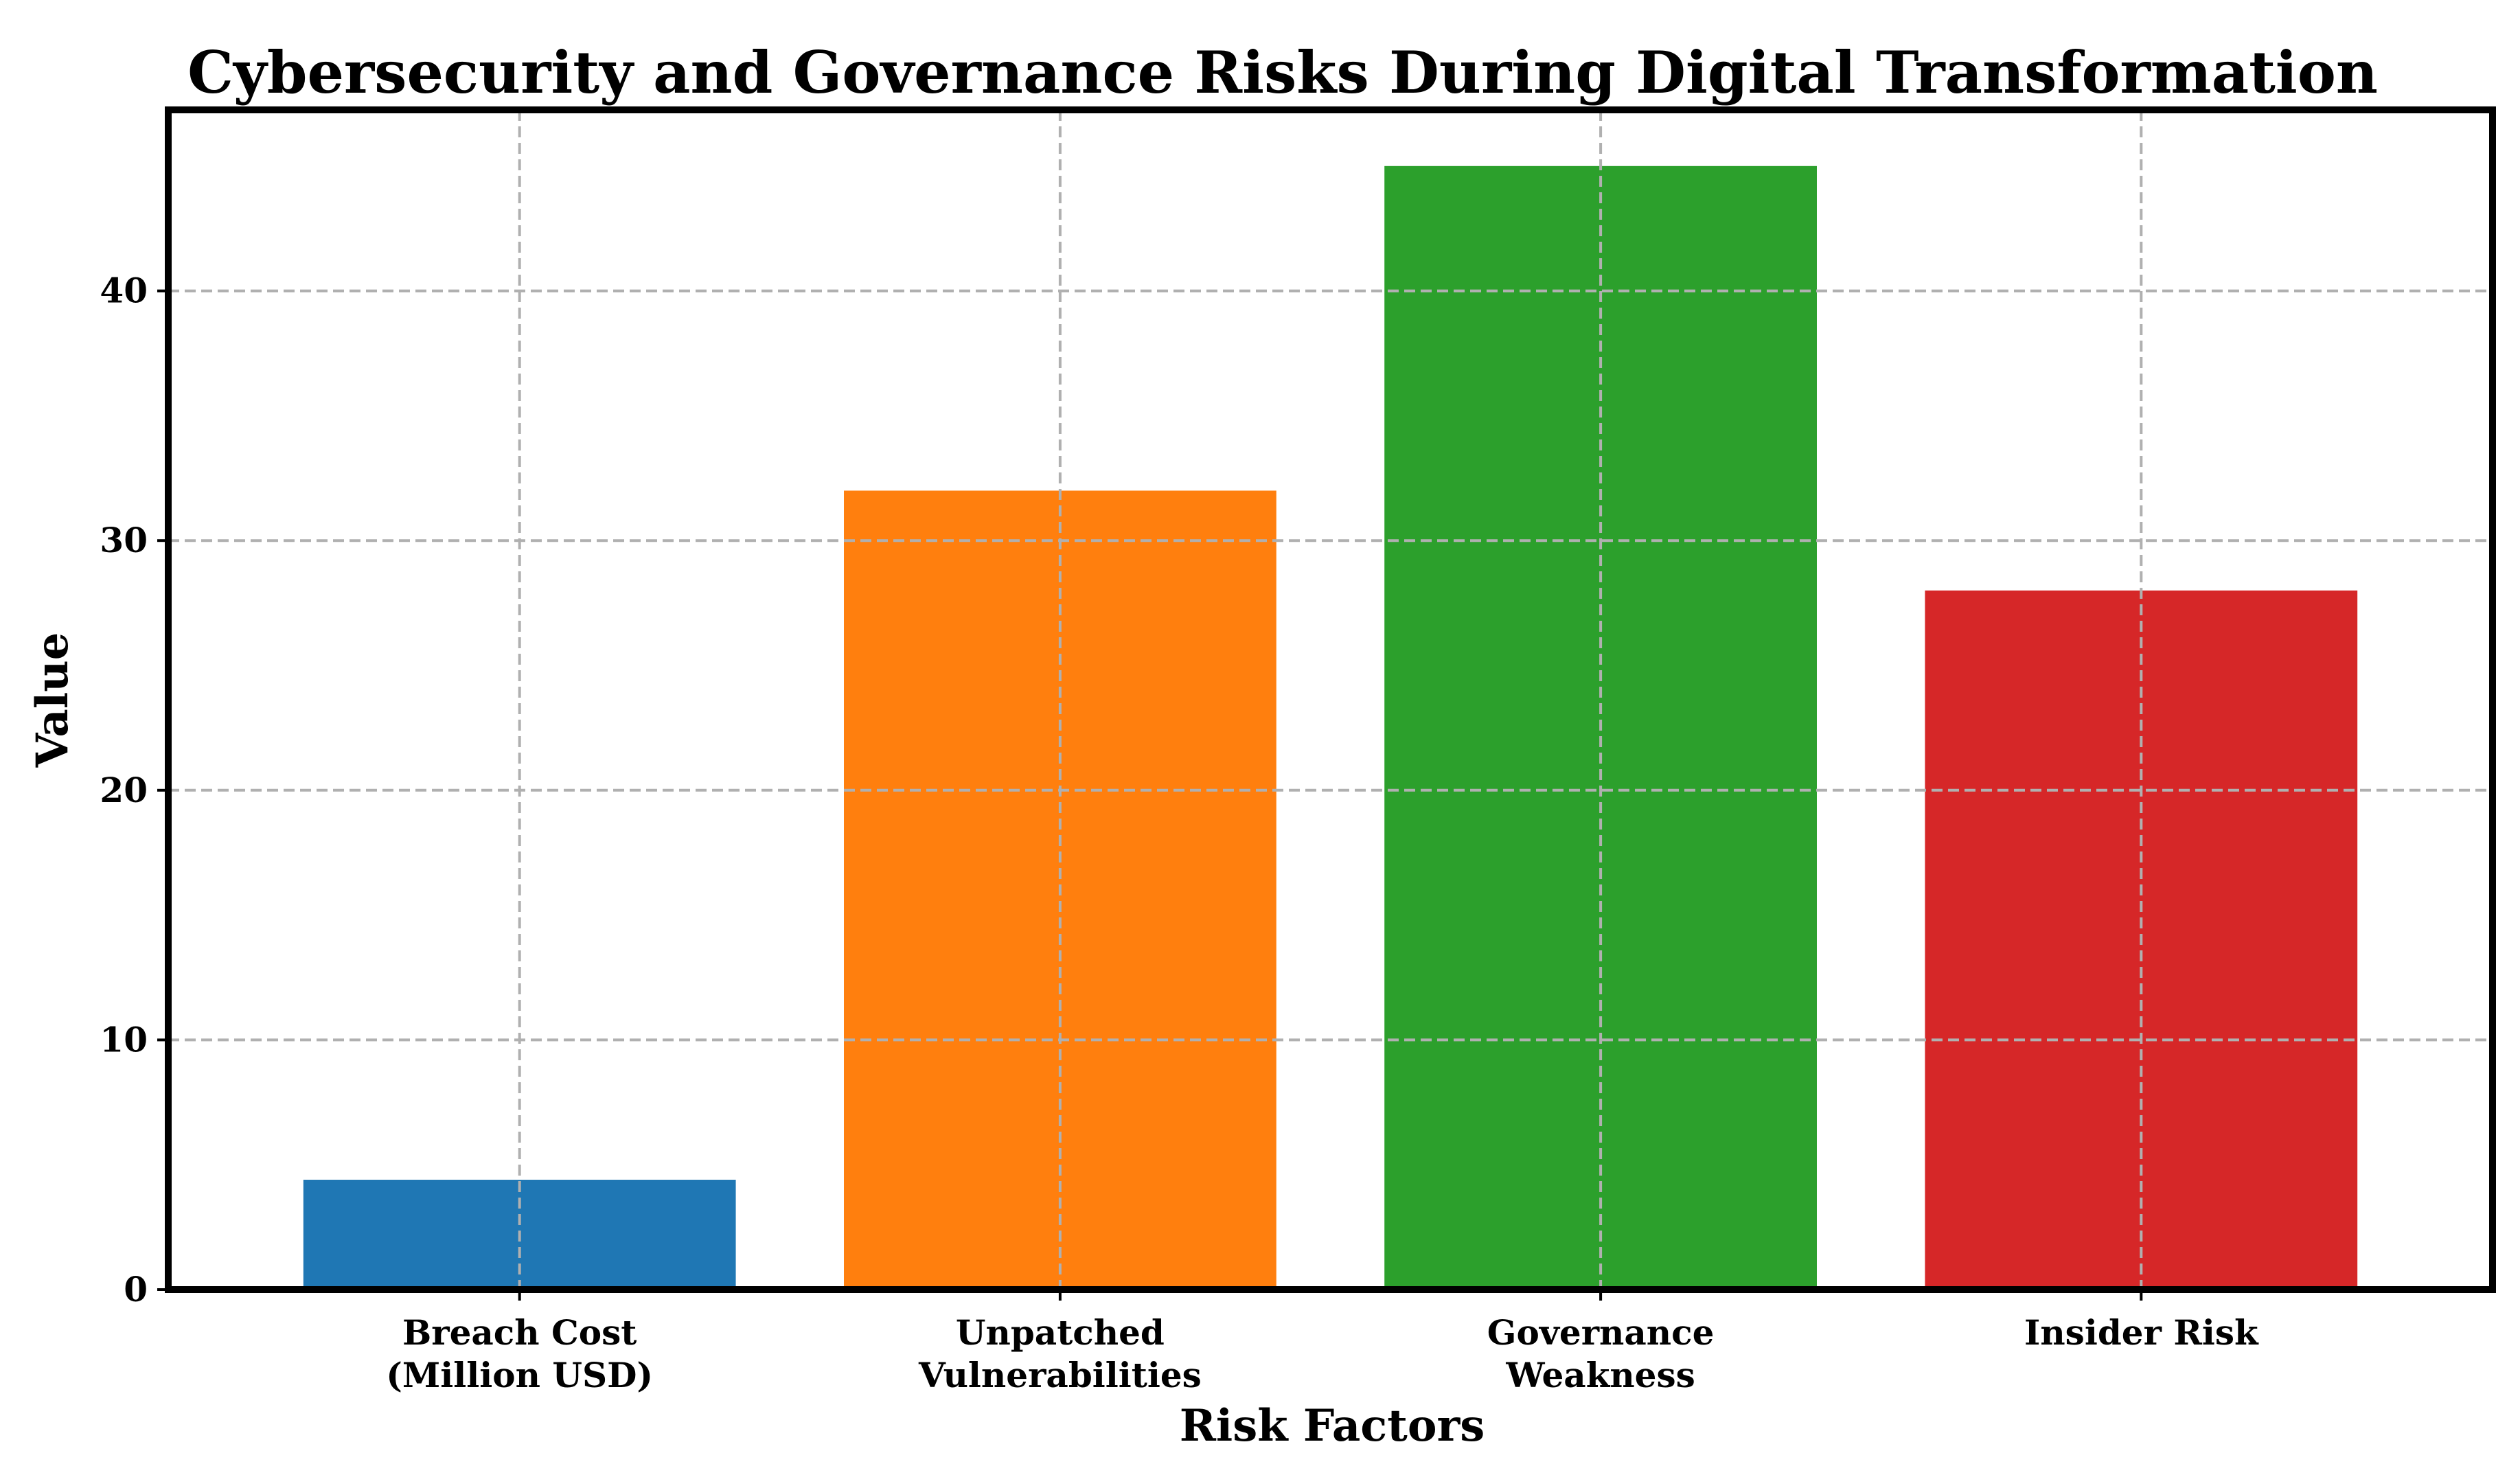 The height and width of the screenshot is (1475, 2520). What do you see at coordinates (1060, 1353) in the screenshot?
I see `x-tick-label: Unpatched Vulnerabilities` at bounding box center [1060, 1353].